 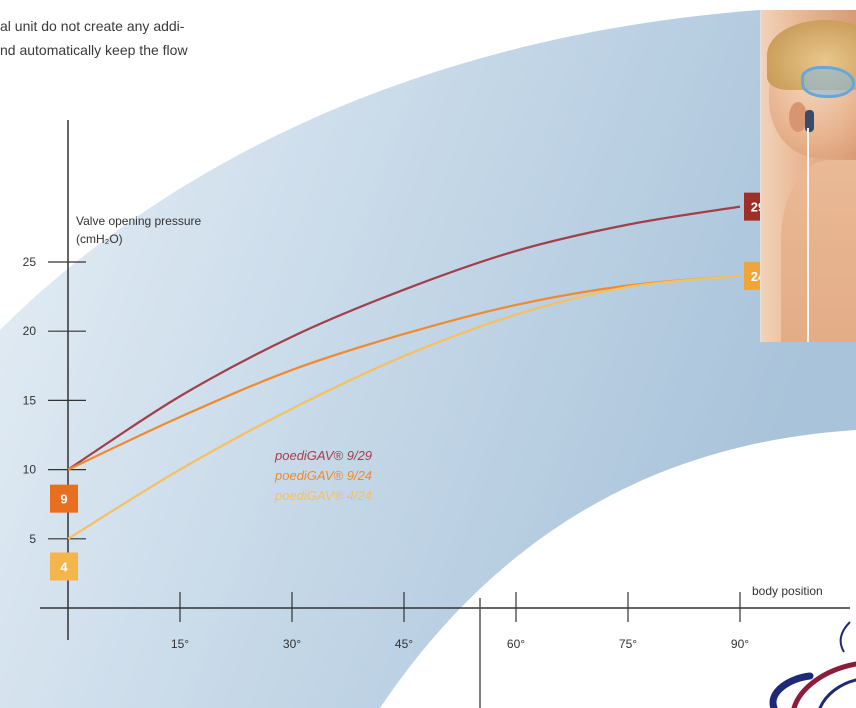 I want to click on x-tick-label: 90°, so click(x=740, y=644).